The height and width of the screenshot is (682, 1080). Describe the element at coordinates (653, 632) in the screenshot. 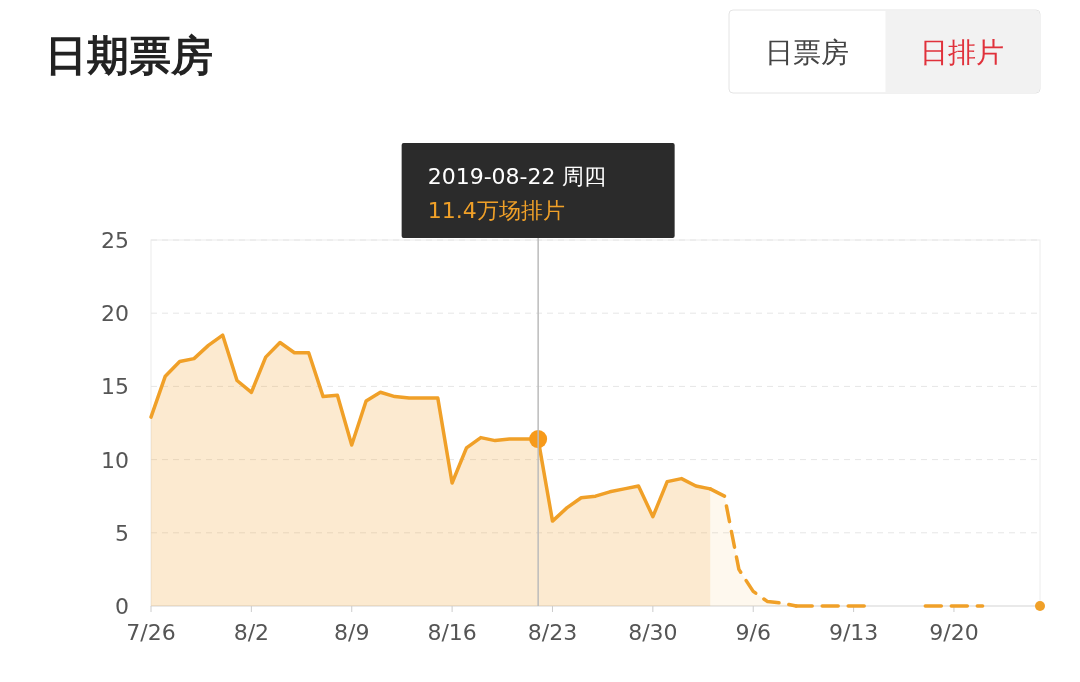

I see `x-tick-label: 8/30` at that location.